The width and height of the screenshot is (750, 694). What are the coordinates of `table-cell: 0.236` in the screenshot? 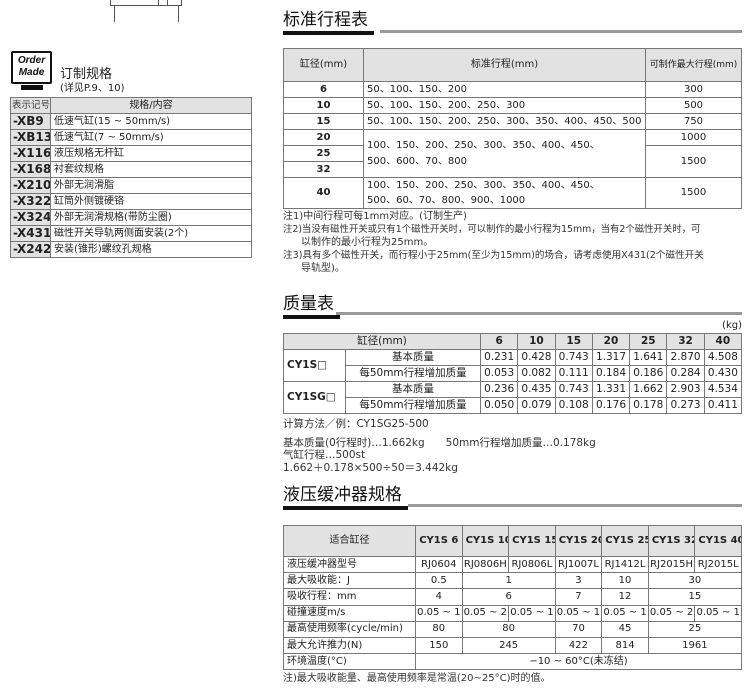 It's located at (499, 389).